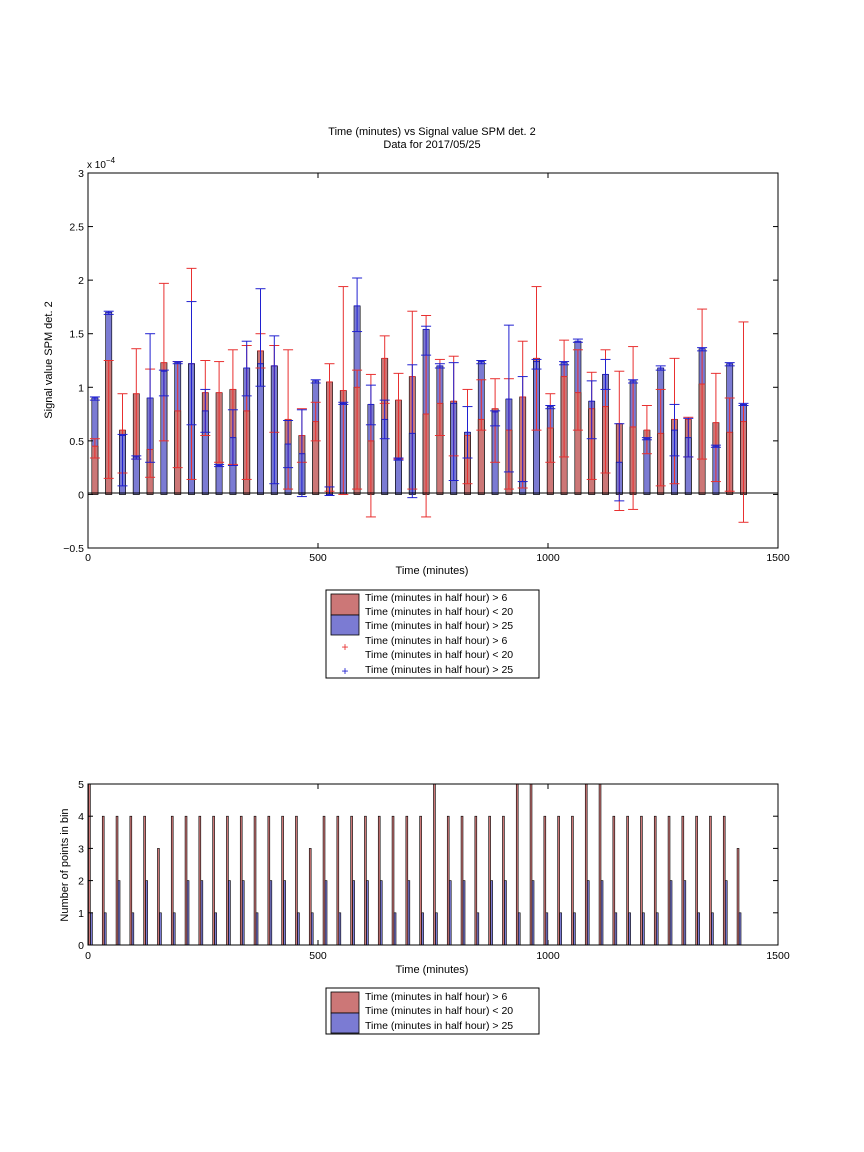 The width and height of the screenshot is (864, 1152). Describe the element at coordinates (111, 160) in the screenshot. I see `y-exponent-power: −4` at that location.